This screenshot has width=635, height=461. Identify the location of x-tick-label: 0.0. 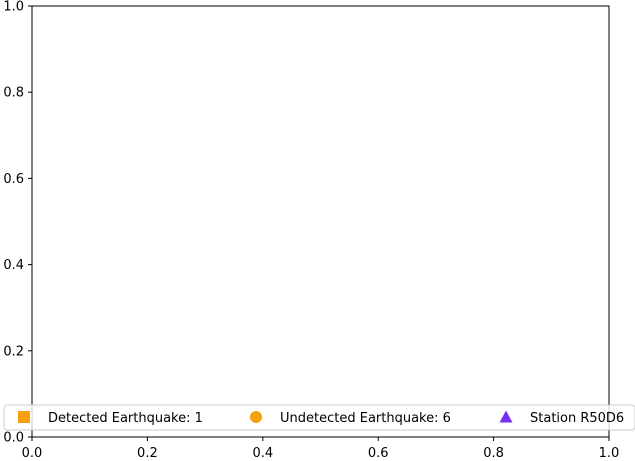
(32, 453).